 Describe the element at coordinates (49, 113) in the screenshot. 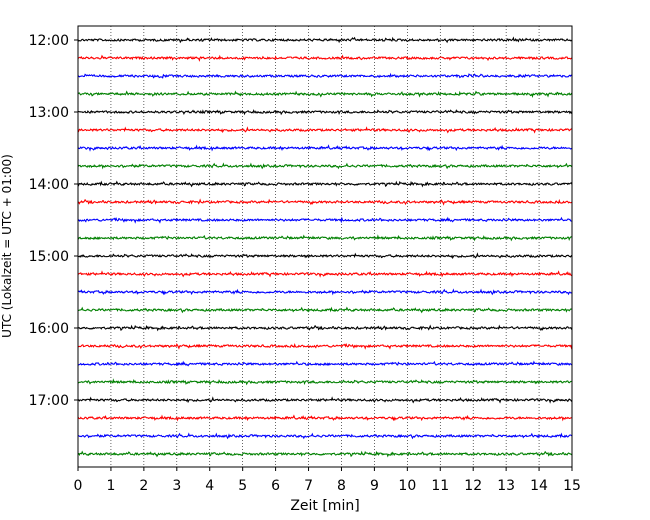

I see `y-tick-label-13:00: 13:00` at that location.